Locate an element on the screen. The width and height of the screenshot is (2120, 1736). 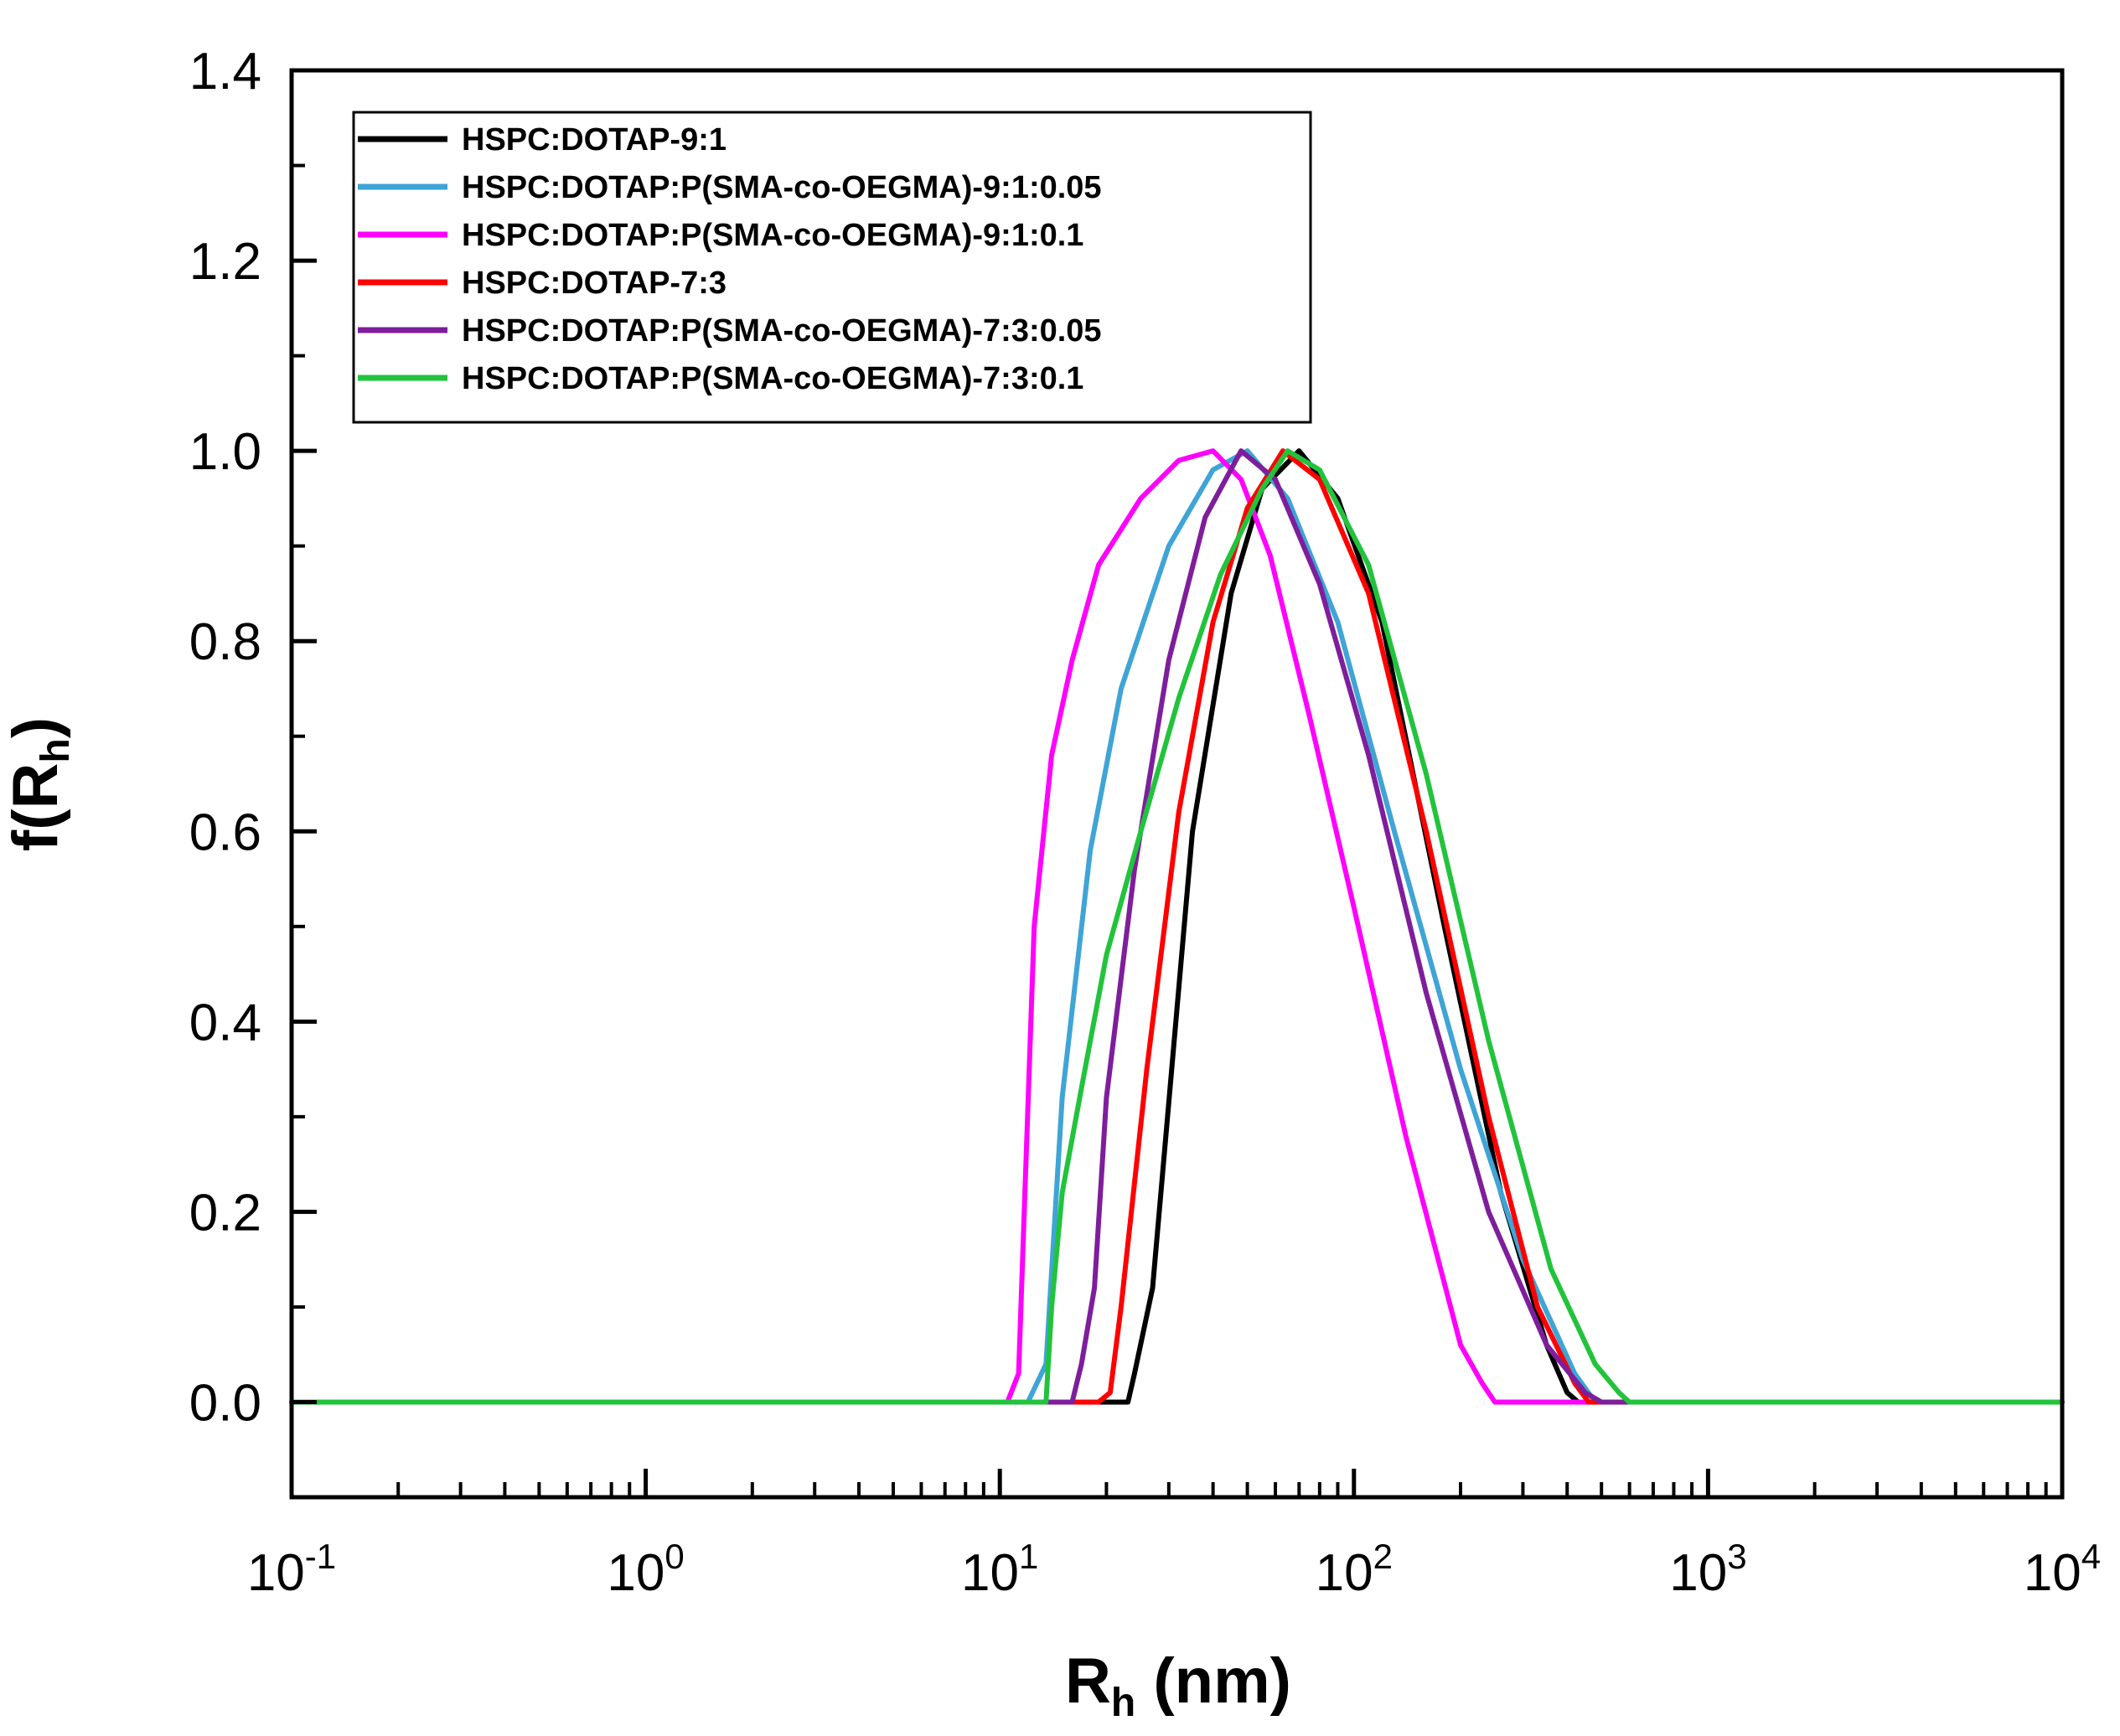
legend-box is located at coordinates (832, 267).